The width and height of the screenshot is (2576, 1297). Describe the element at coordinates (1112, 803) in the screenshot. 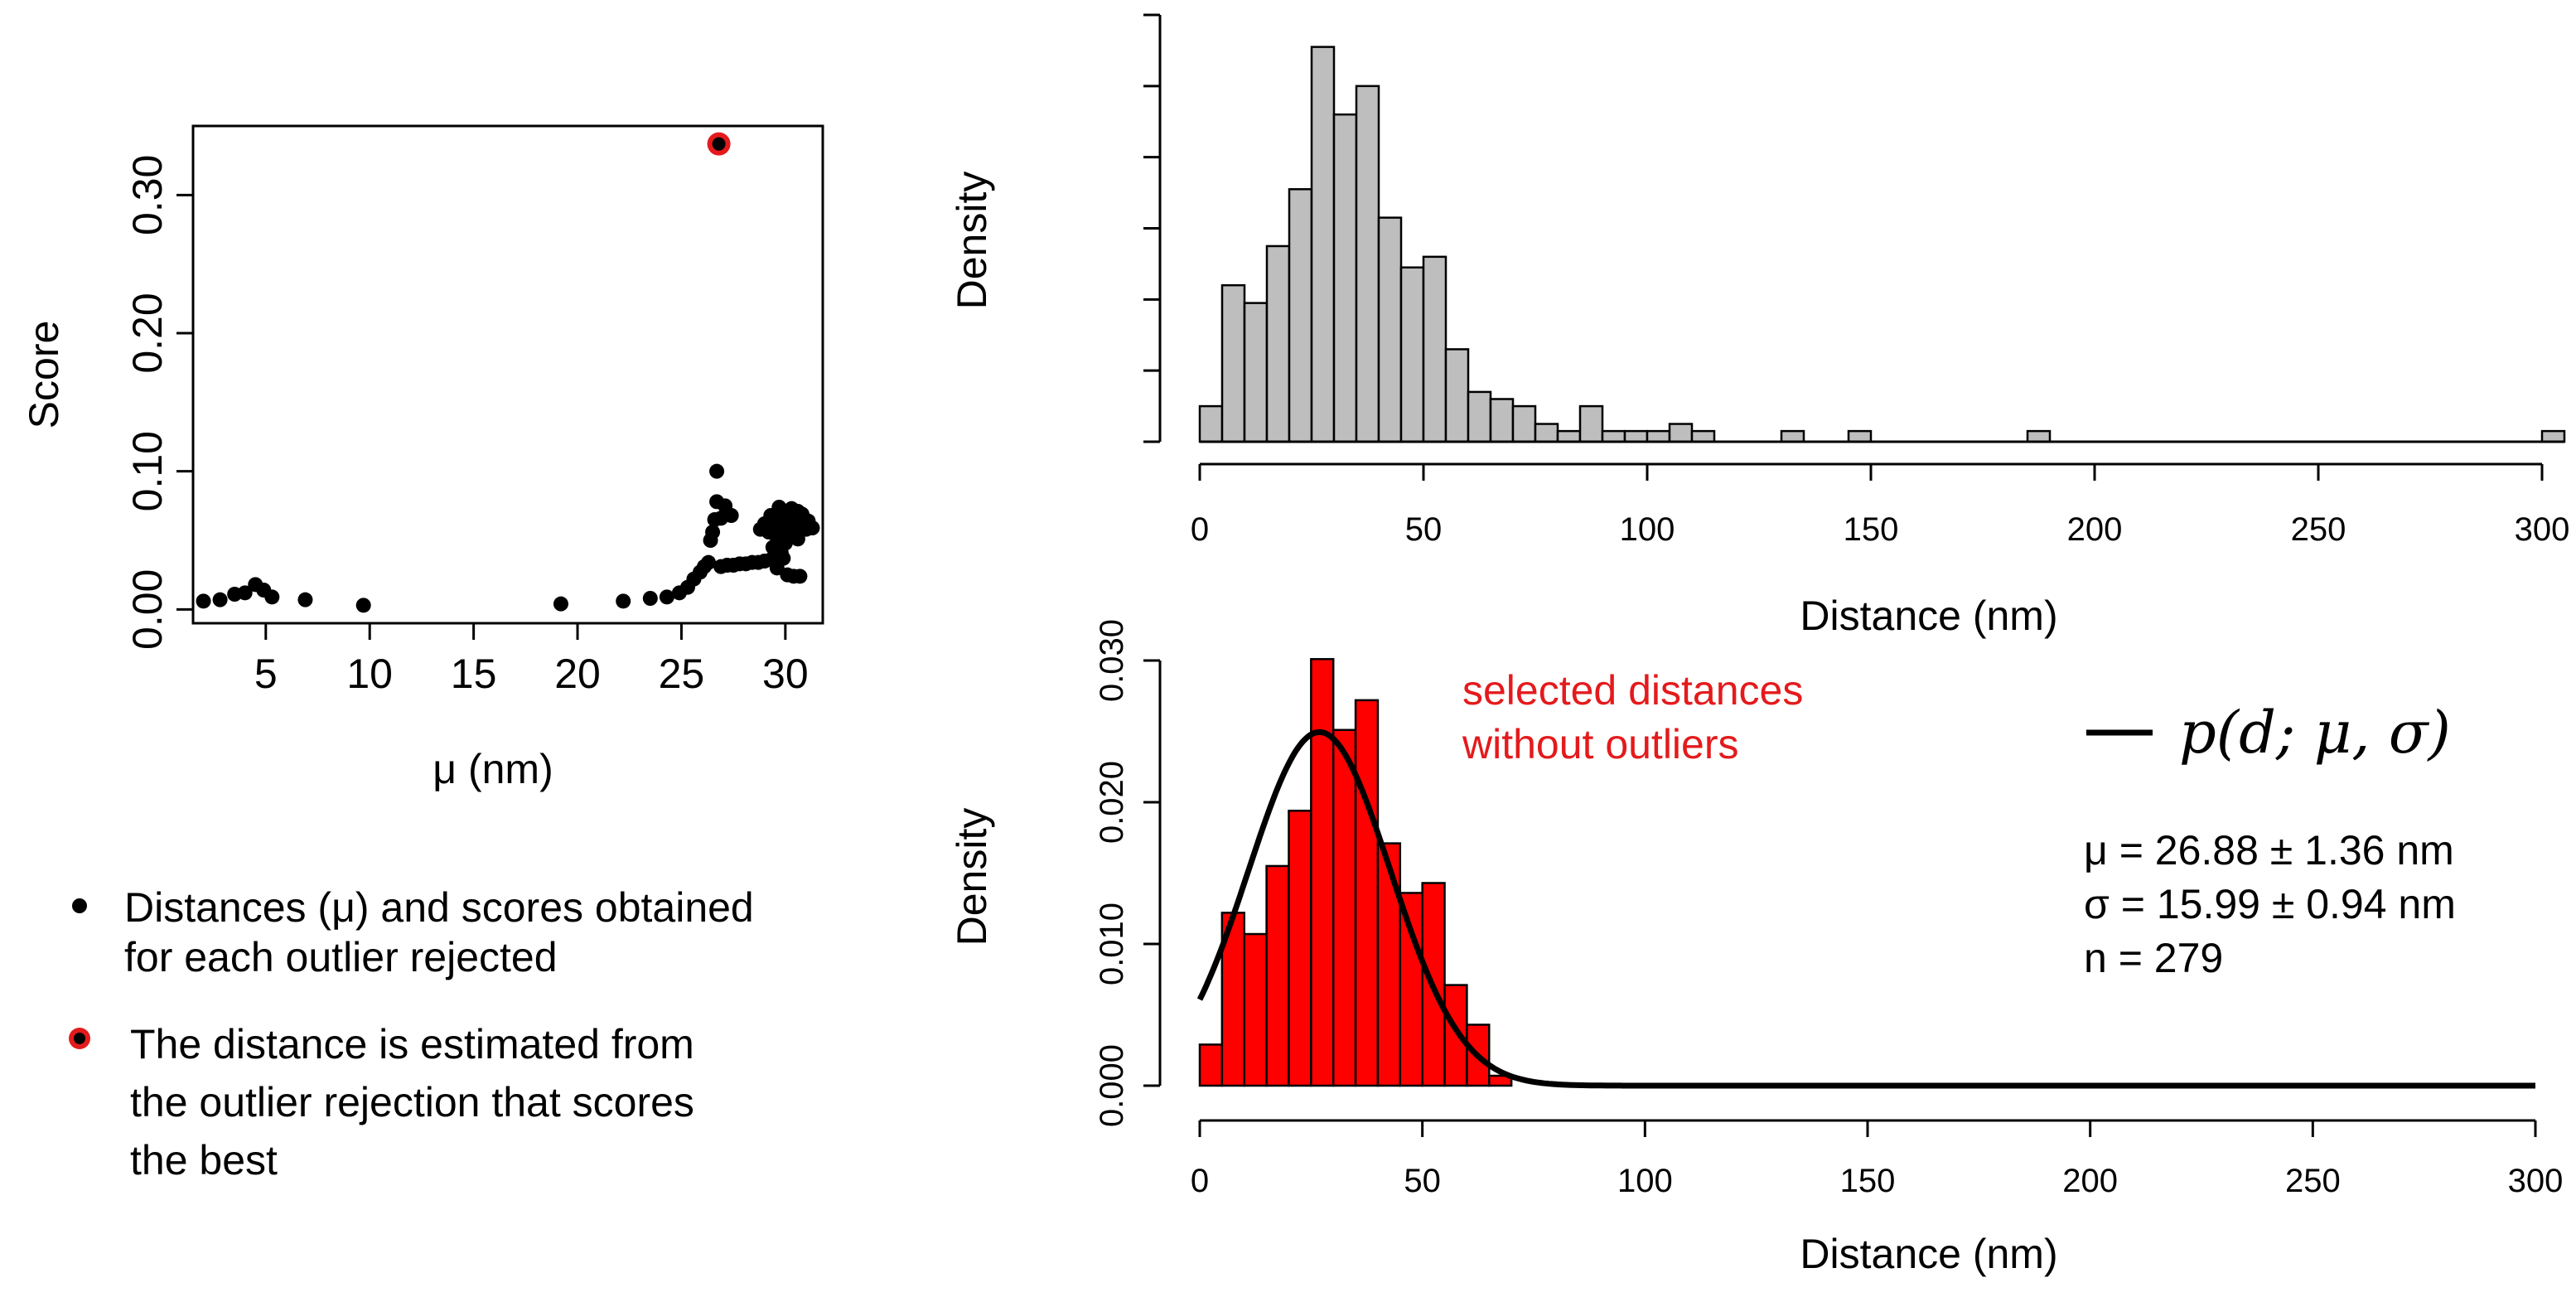

I see `selected-distances-y-tick-label: 0.020` at that location.